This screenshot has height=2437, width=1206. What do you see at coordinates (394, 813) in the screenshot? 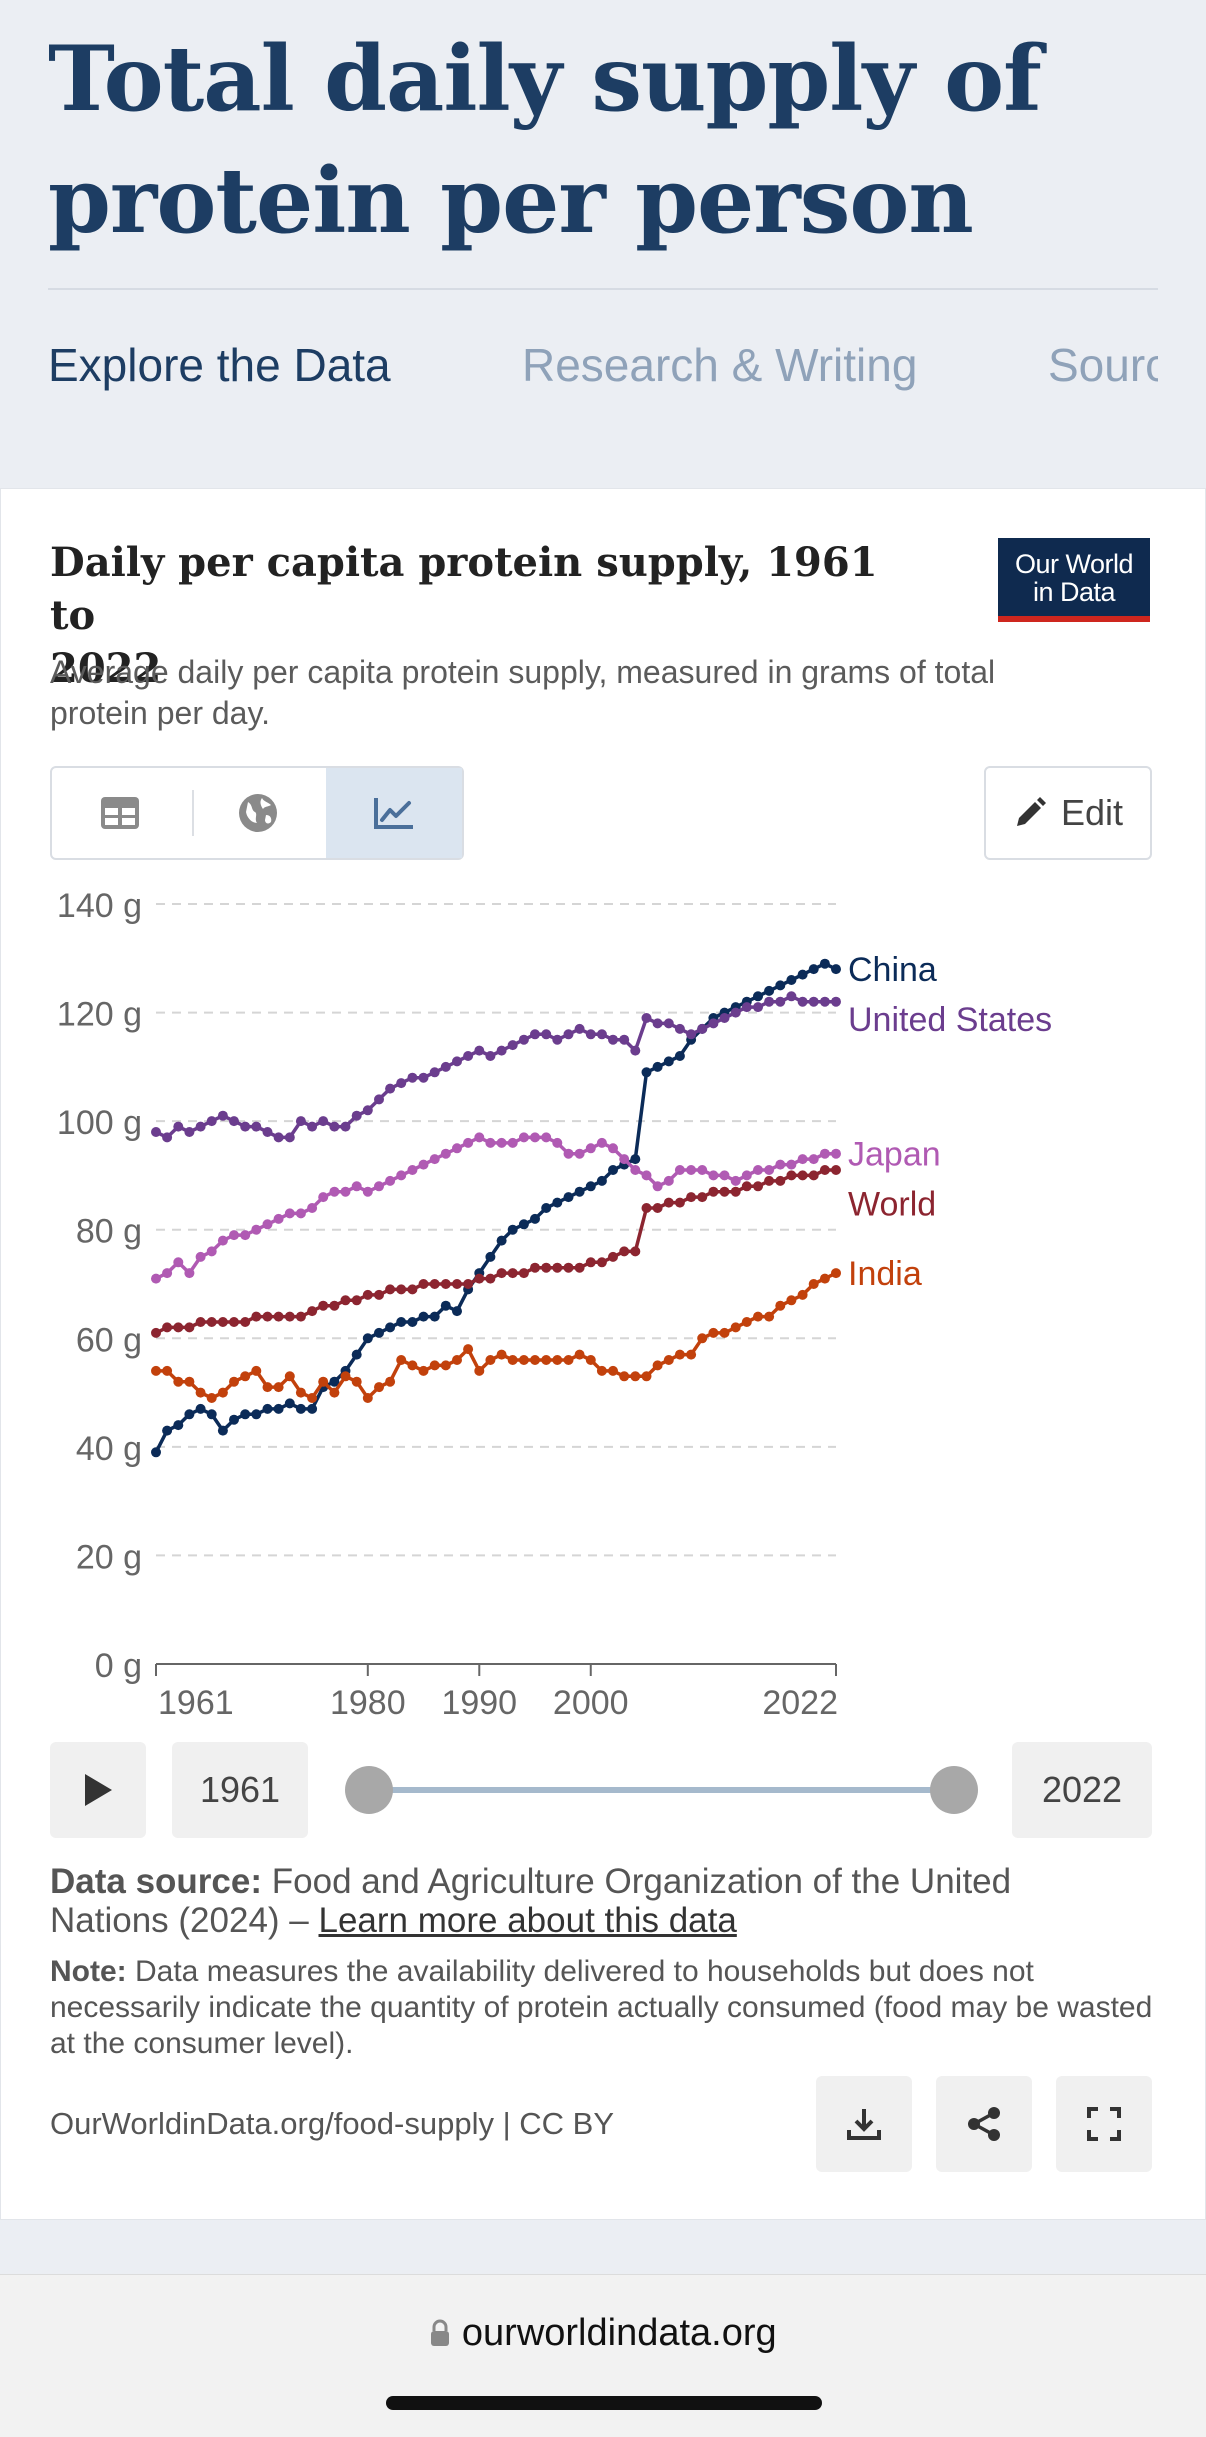
I see `chart-view-button` at bounding box center [394, 813].